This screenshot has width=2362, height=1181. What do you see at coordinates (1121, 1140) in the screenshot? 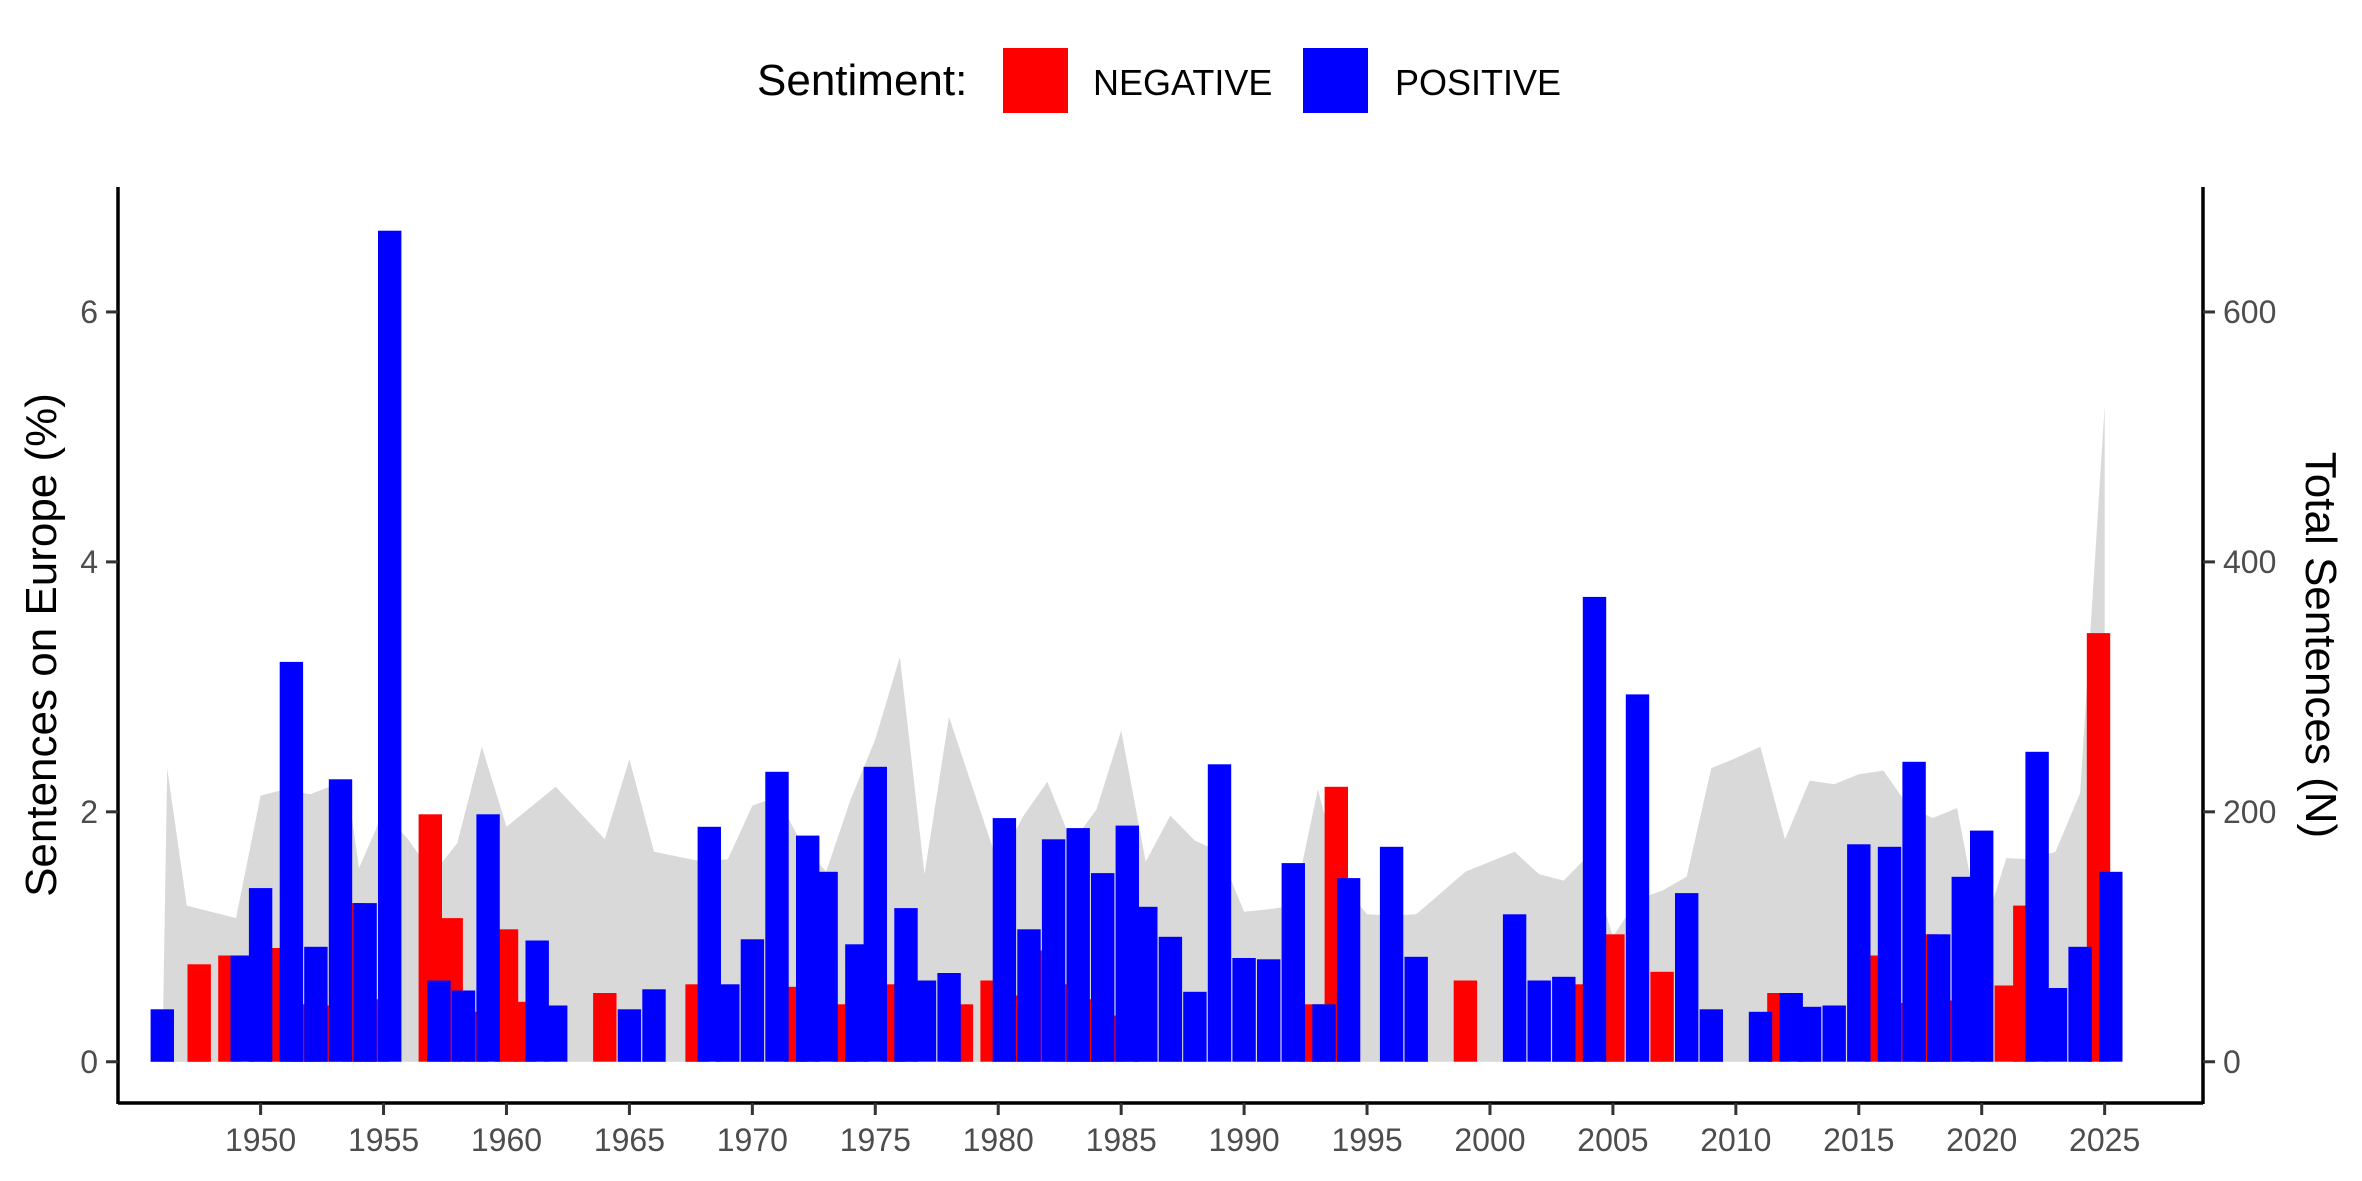
I see `x-tick-label-1985: 1985` at bounding box center [1121, 1140].